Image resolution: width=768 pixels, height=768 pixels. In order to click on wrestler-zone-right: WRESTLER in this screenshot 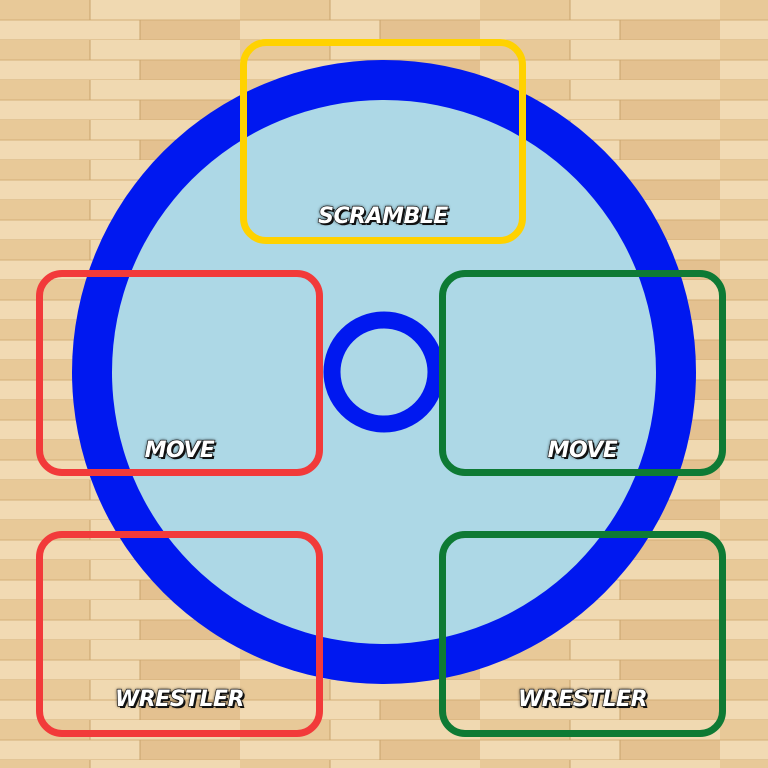, I will do `click(582, 634)`.